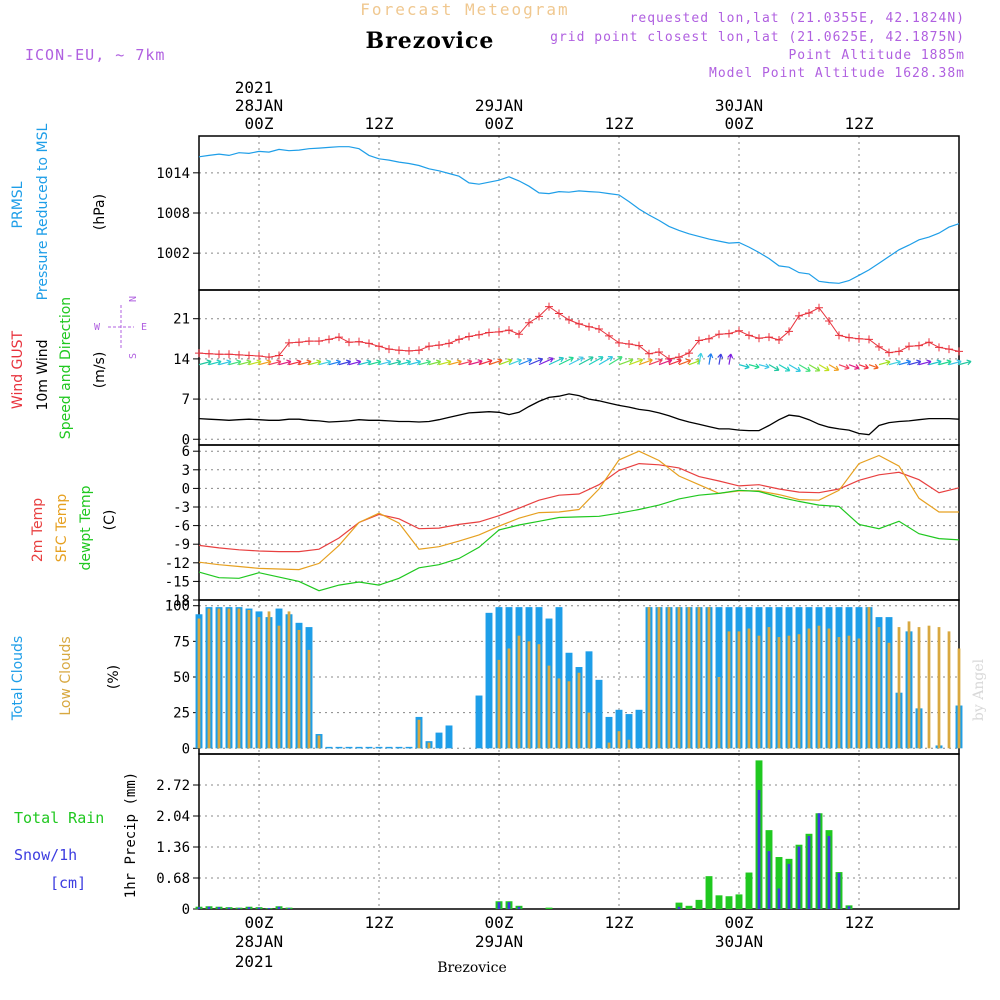  What do you see at coordinates (579, 332) in the screenshot?
I see `gust-line` at bounding box center [579, 332].